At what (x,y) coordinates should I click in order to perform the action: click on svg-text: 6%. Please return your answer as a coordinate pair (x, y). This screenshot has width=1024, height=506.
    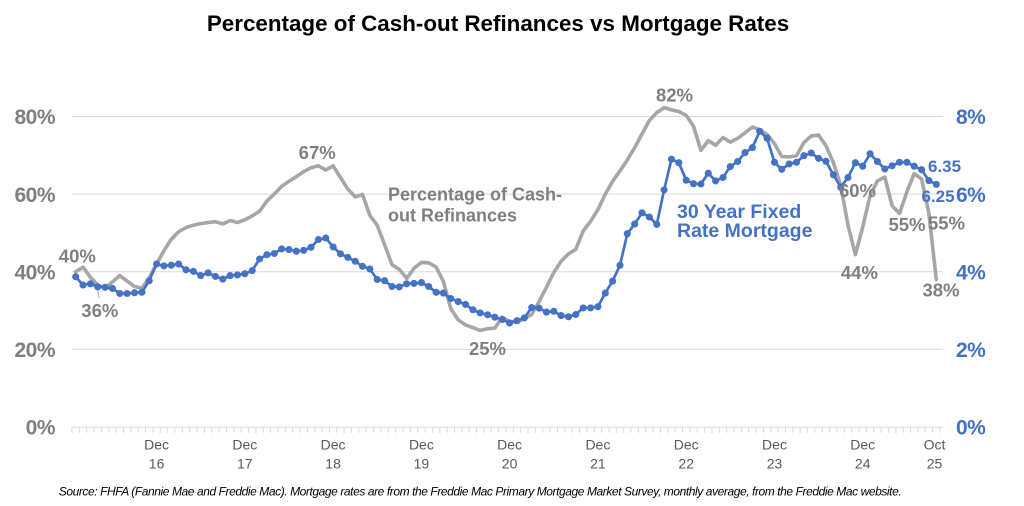
    Looking at the image, I should click on (971, 195).